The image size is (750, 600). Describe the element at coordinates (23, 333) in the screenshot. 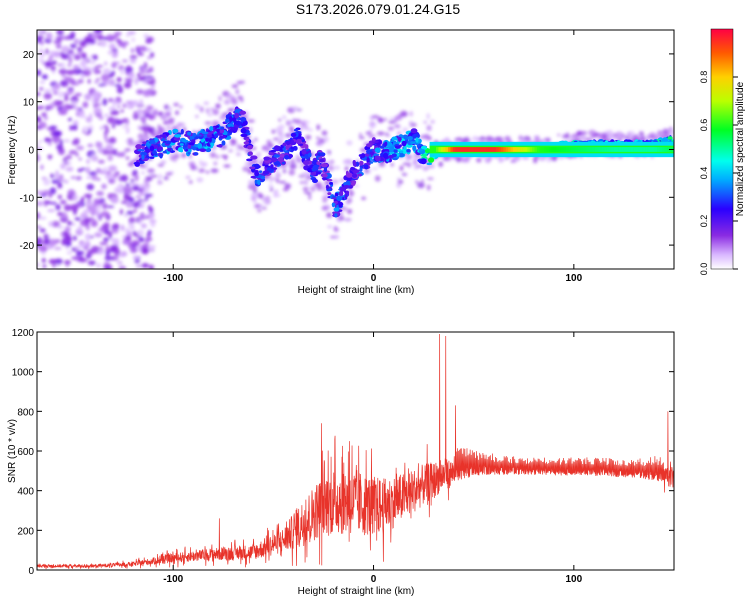

I see `y-tick-label: 1200` at that location.